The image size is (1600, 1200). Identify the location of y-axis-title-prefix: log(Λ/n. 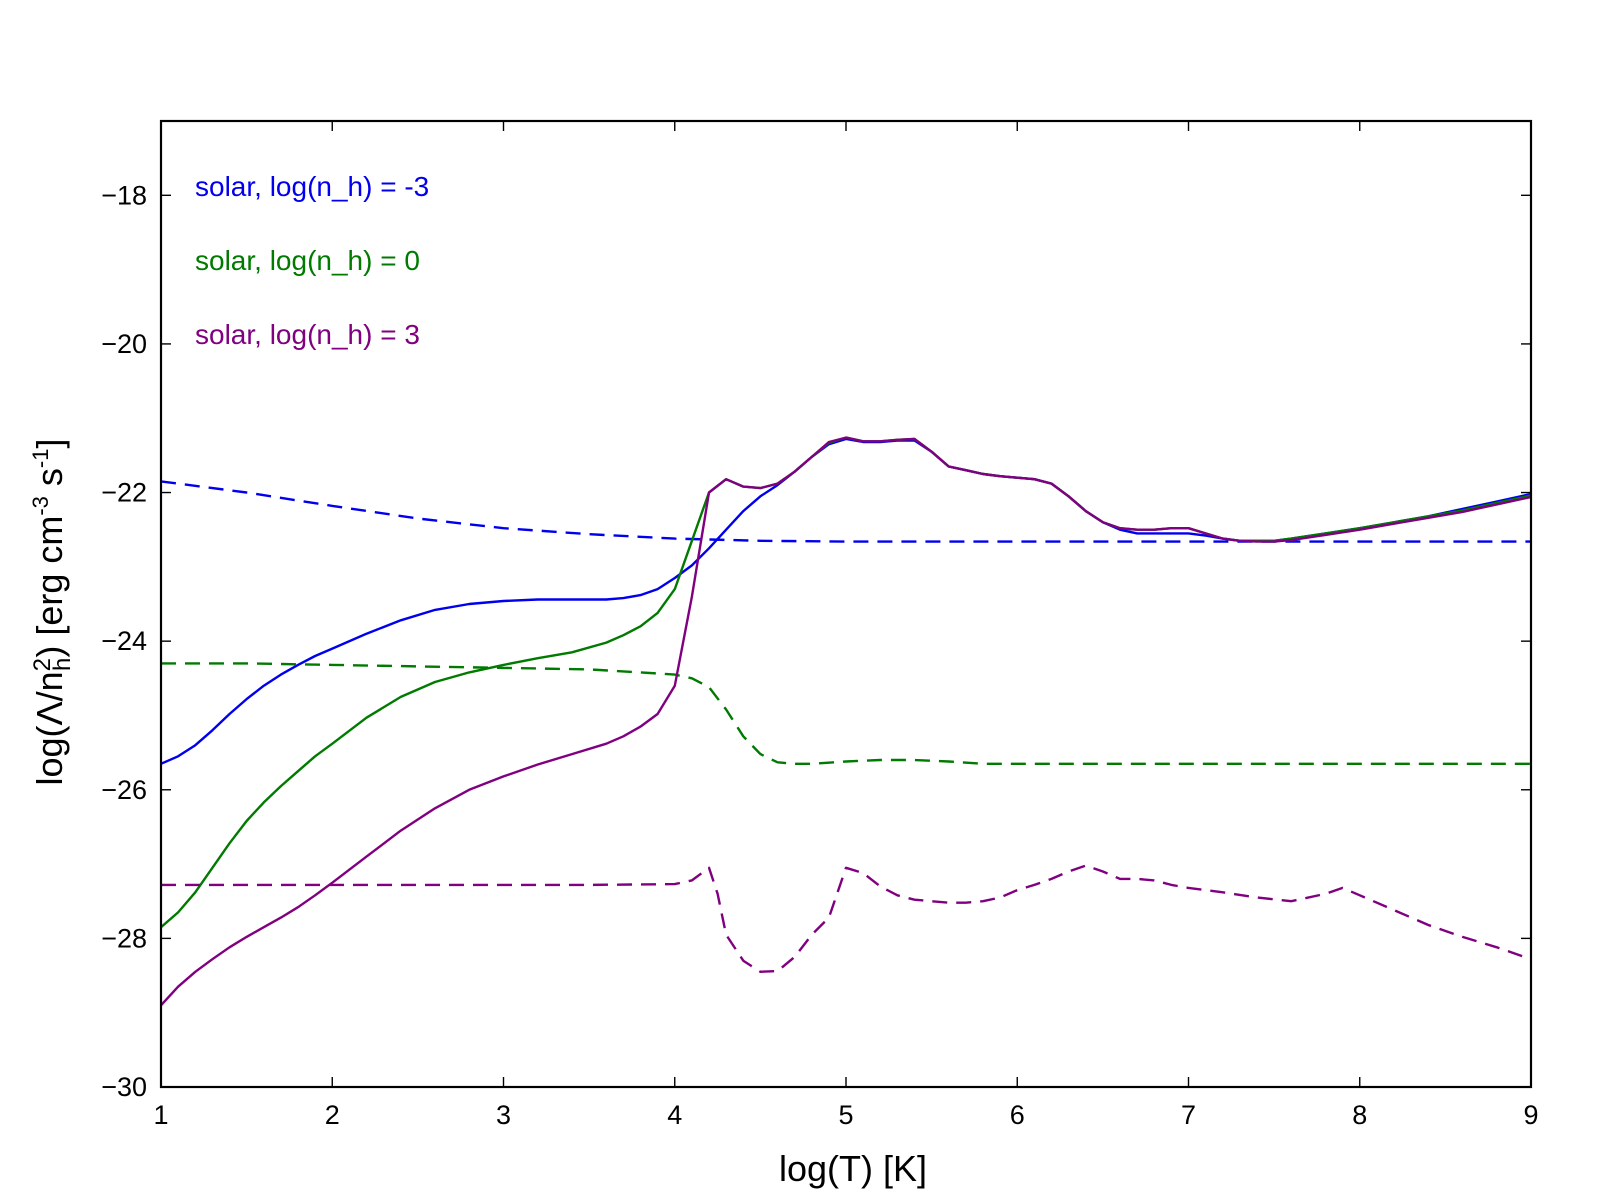
(49, 728).